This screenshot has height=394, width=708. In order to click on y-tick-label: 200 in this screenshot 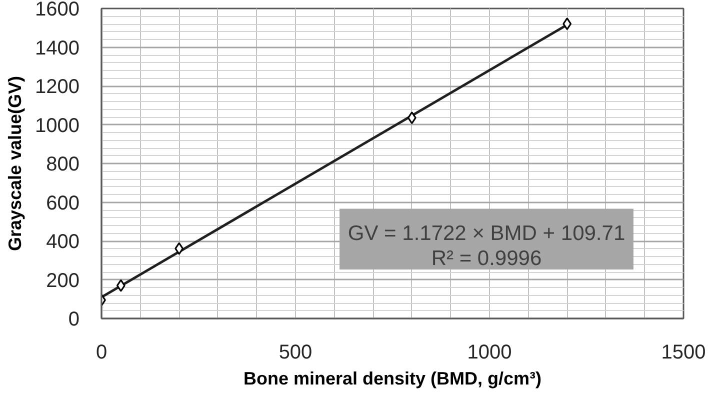, I will do `click(63, 281)`.